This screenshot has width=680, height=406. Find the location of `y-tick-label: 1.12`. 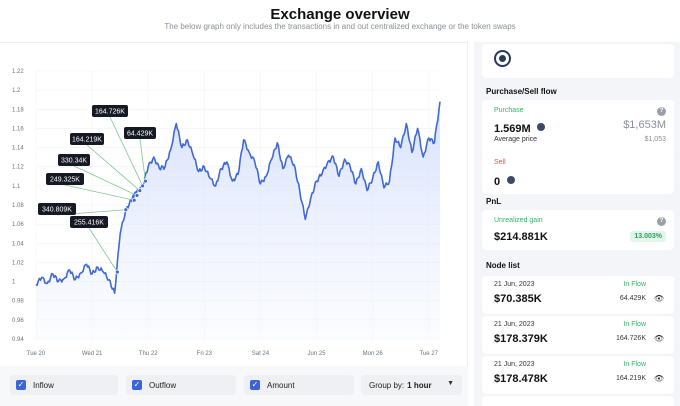

y-tick-label: 1.12 is located at coordinates (18, 168).